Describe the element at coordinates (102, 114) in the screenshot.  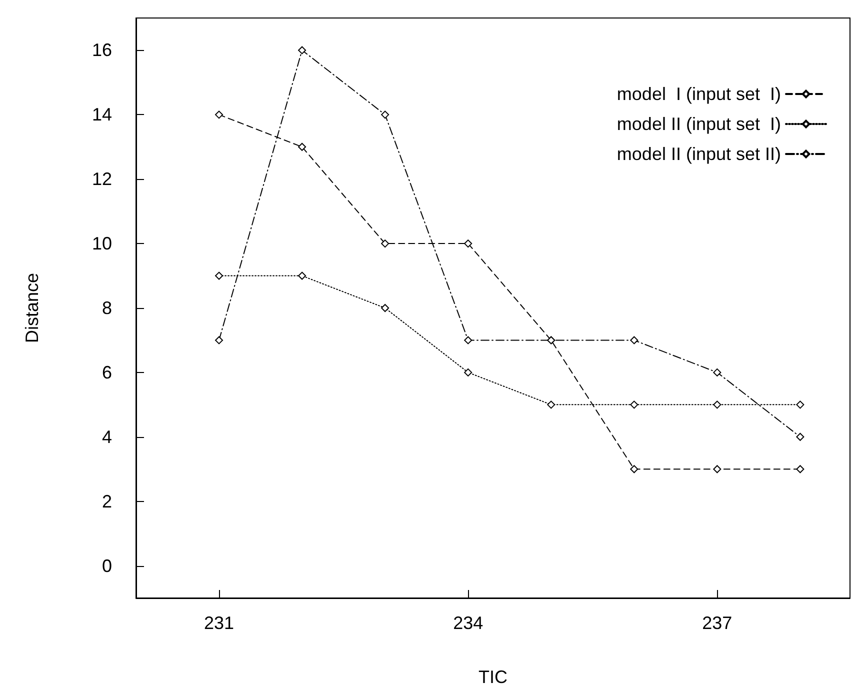
I see `y-tick-label: 14` at that location.